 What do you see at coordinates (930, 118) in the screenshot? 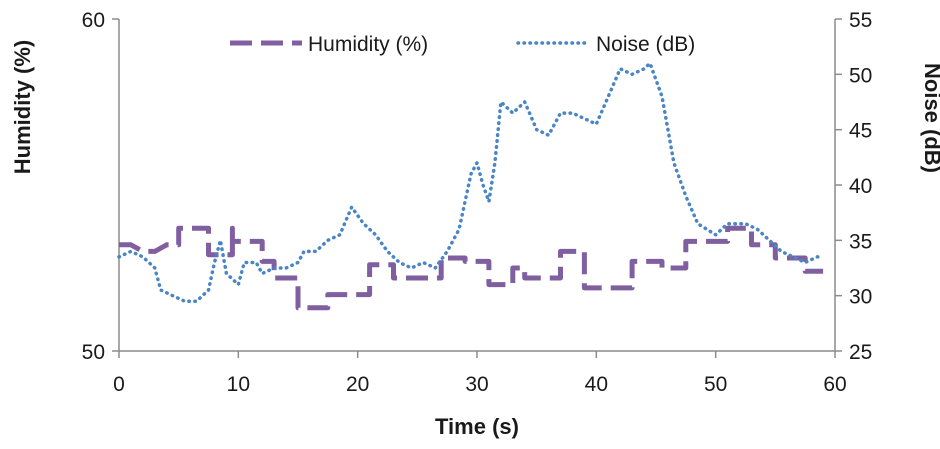
I see `right-y-axis-title: Noise (dB)` at bounding box center [930, 118].